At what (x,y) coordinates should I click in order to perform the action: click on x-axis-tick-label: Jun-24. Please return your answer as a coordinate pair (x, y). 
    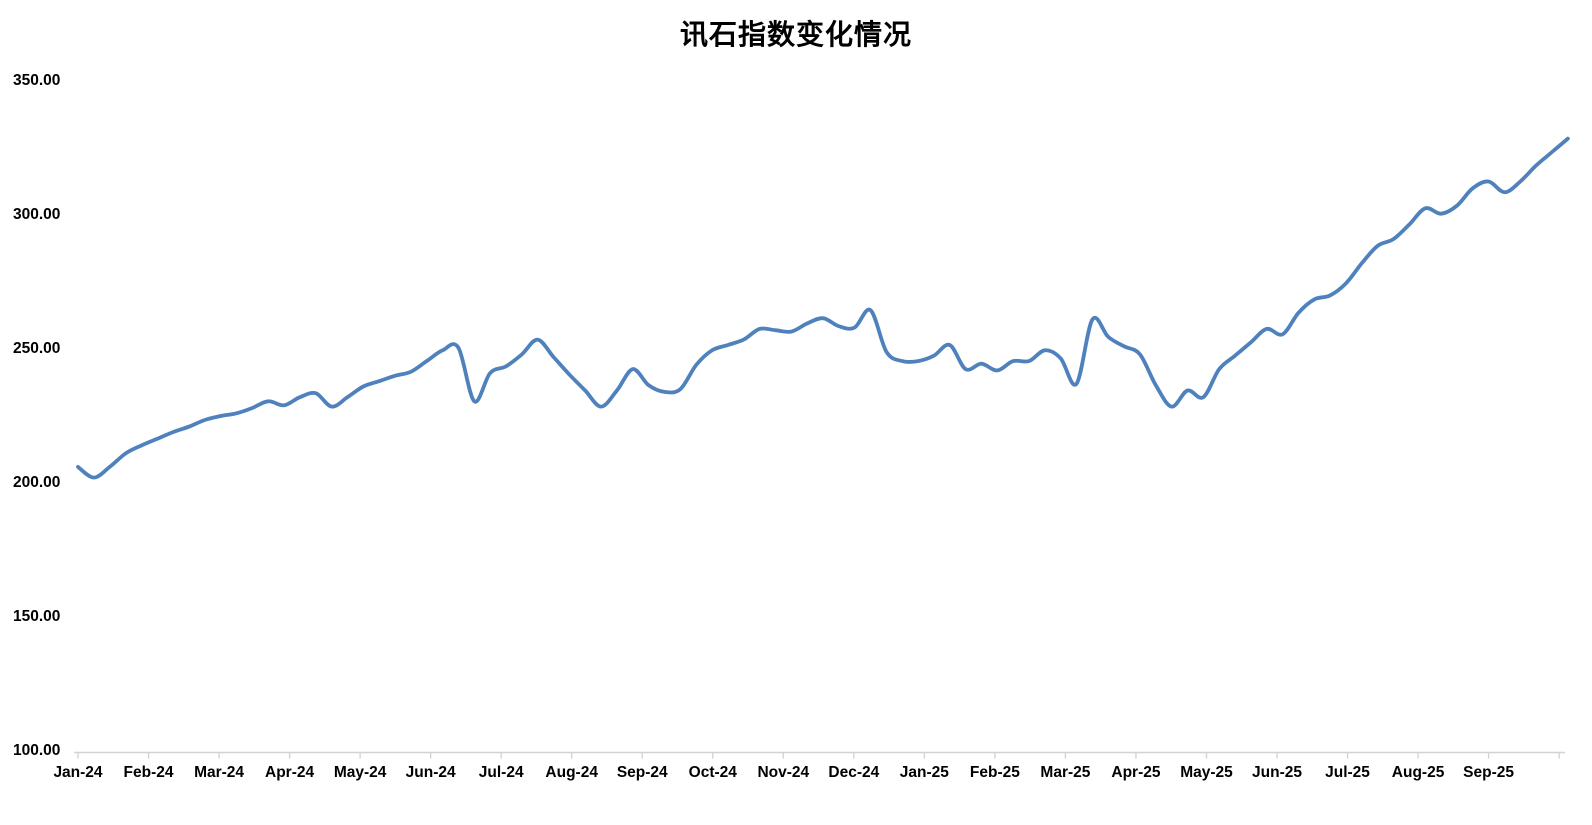
    Looking at the image, I should click on (430, 772).